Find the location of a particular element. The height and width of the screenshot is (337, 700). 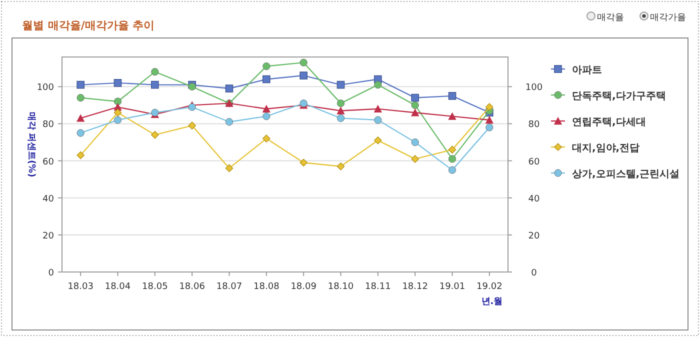

x-tick-label: 18.04 is located at coordinates (117, 287).